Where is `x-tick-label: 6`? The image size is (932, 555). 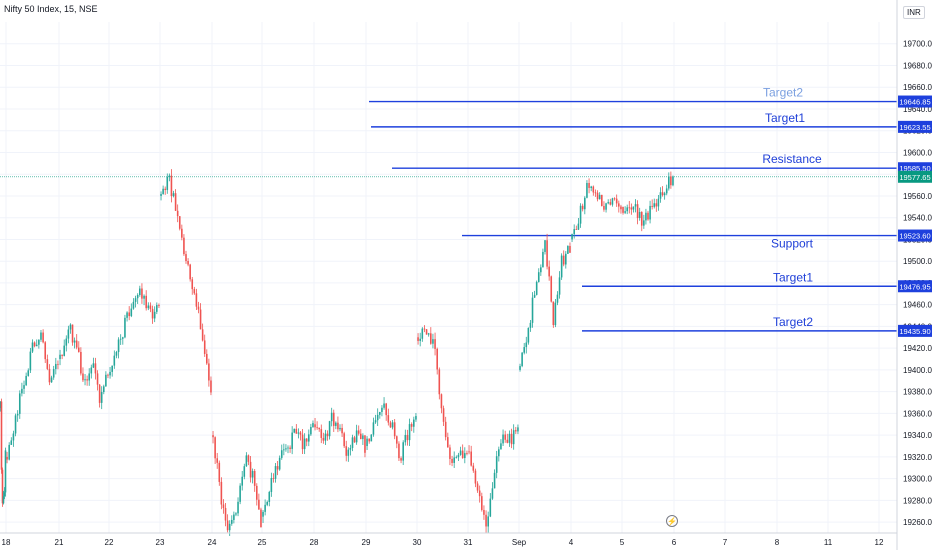
x-tick-label: 6 is located at coordinates (674, 542).